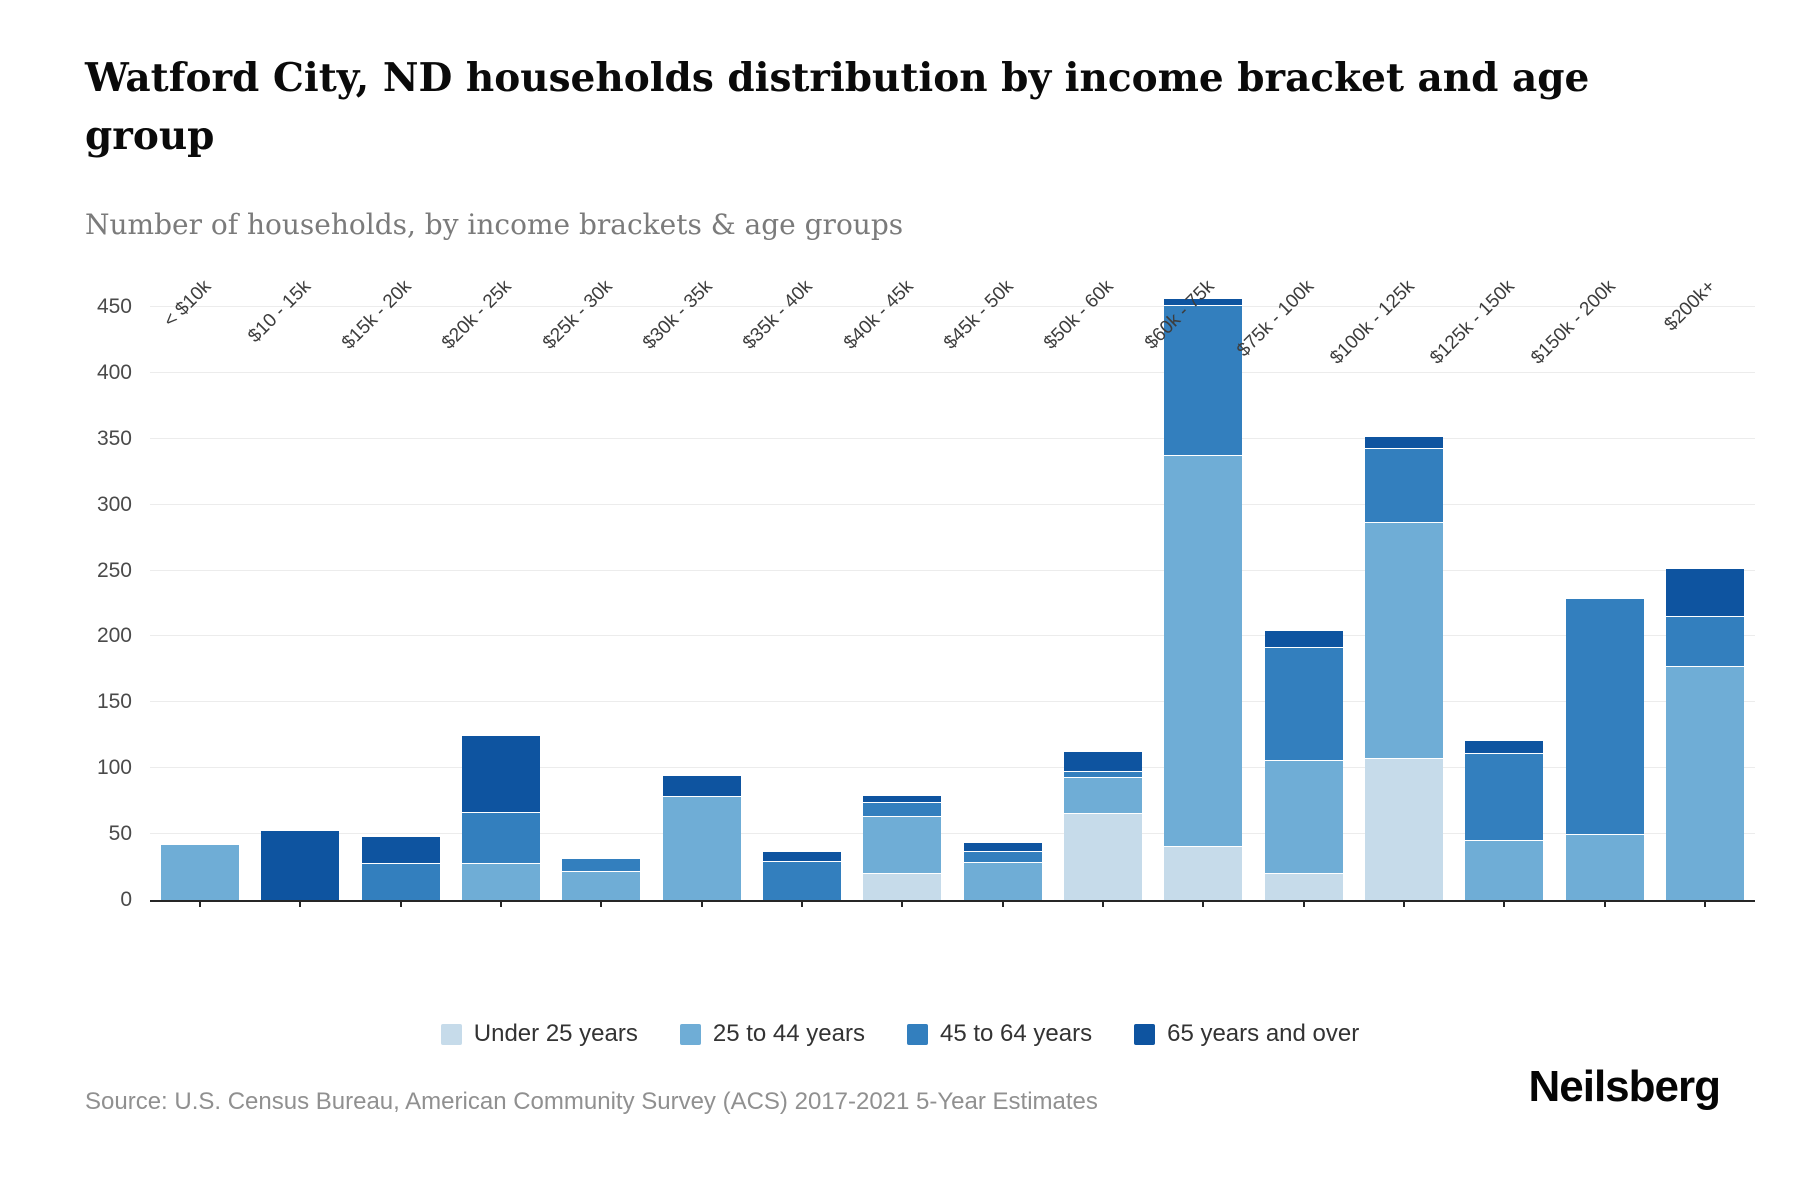  Describe the element at coordinates (1246, 1034) in the screenshot. I see `legend-item: 65 years and over` at that location.